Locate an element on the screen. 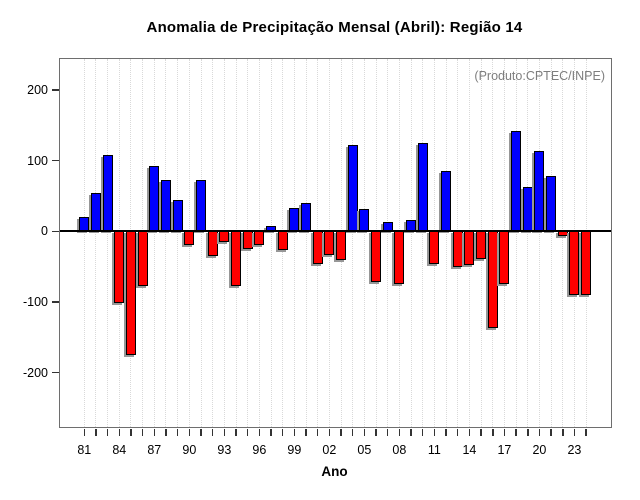 This screenshot has width=640, height=500. gridline-2010 is located at coordinates (423, 243).